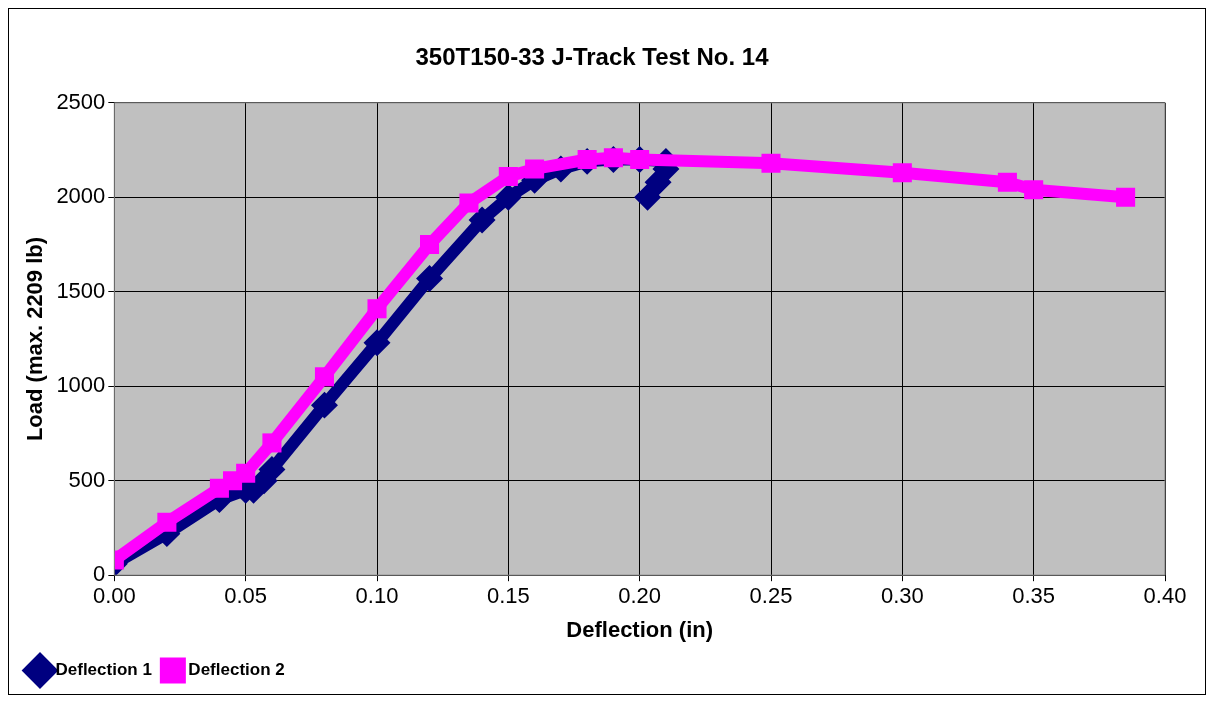 The image size is (1214, 703). I want to click on x-tick-label: 0.35, so click(1034, 596).